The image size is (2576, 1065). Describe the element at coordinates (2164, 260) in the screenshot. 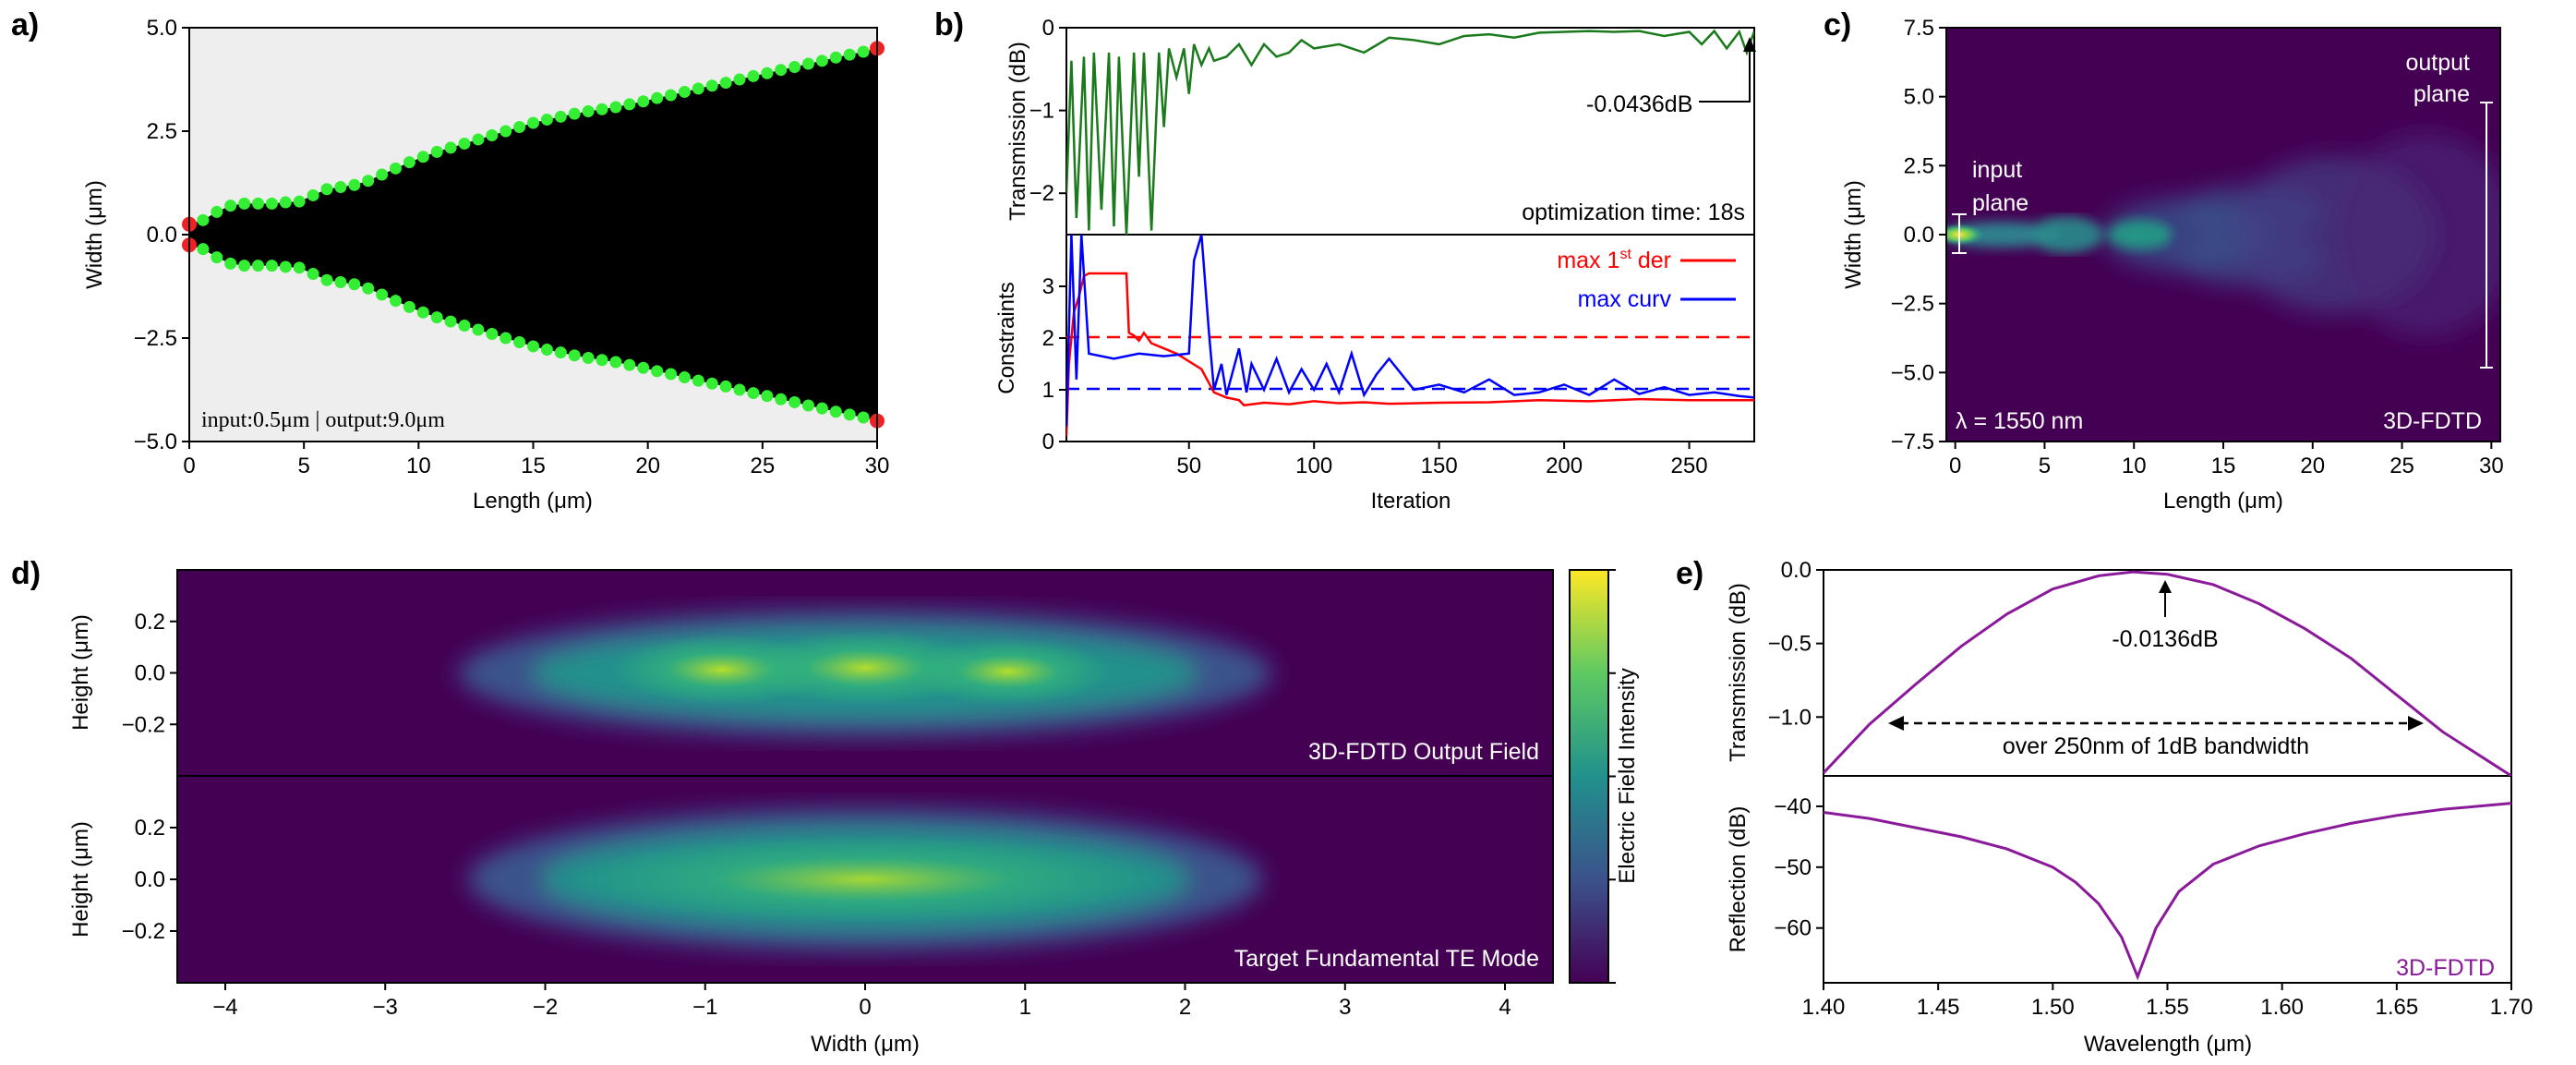

I see `panel-c: c) input plane output` at that location.